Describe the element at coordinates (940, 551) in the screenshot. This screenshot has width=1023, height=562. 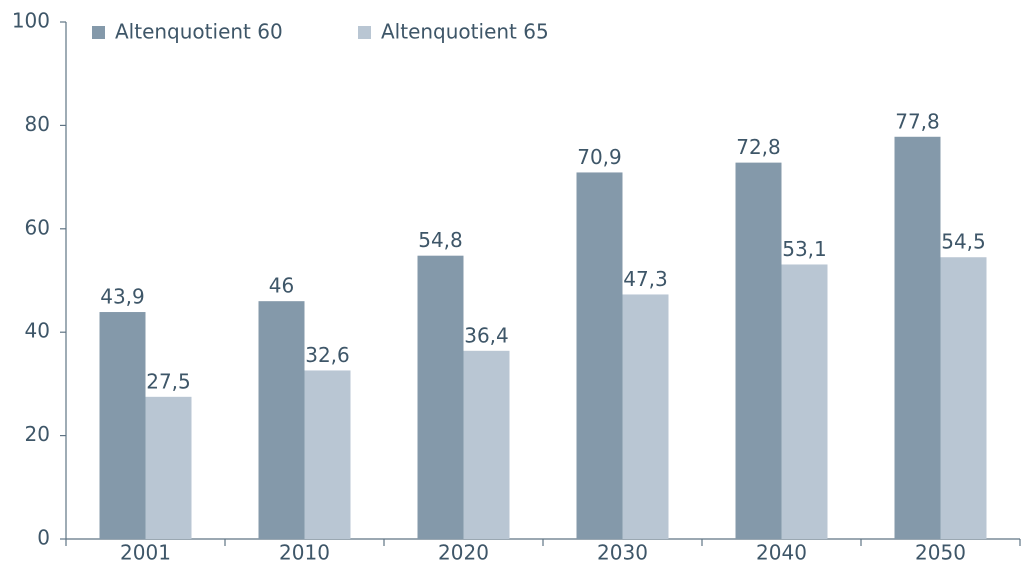
I see `x-tick-label: 2050` at that location.